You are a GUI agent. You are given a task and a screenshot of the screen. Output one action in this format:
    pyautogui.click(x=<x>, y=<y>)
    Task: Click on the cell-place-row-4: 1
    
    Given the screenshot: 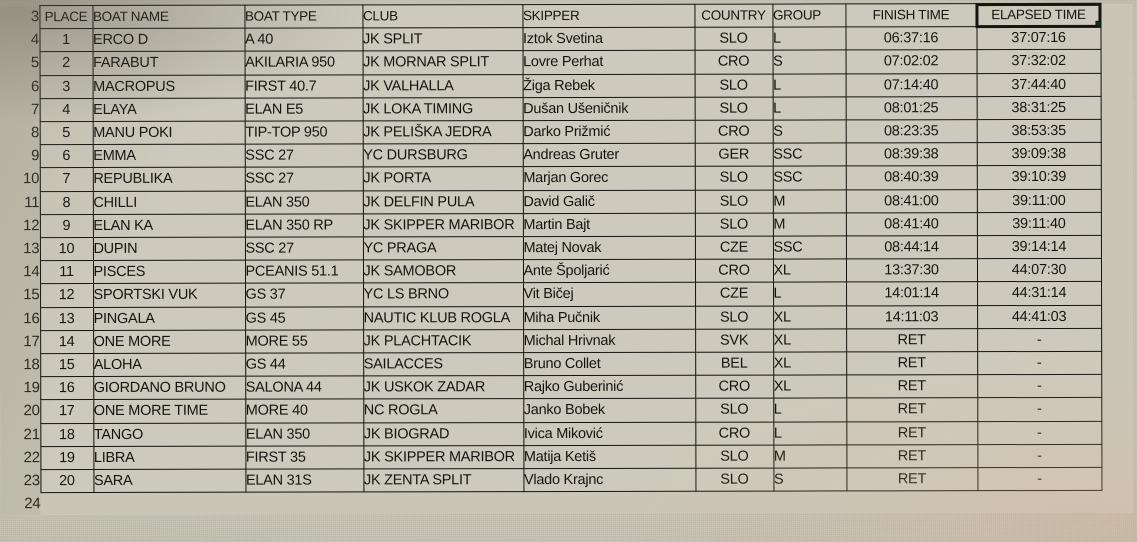 What is the action you would take?
    pyautogui.click(x=66, y=40)
    